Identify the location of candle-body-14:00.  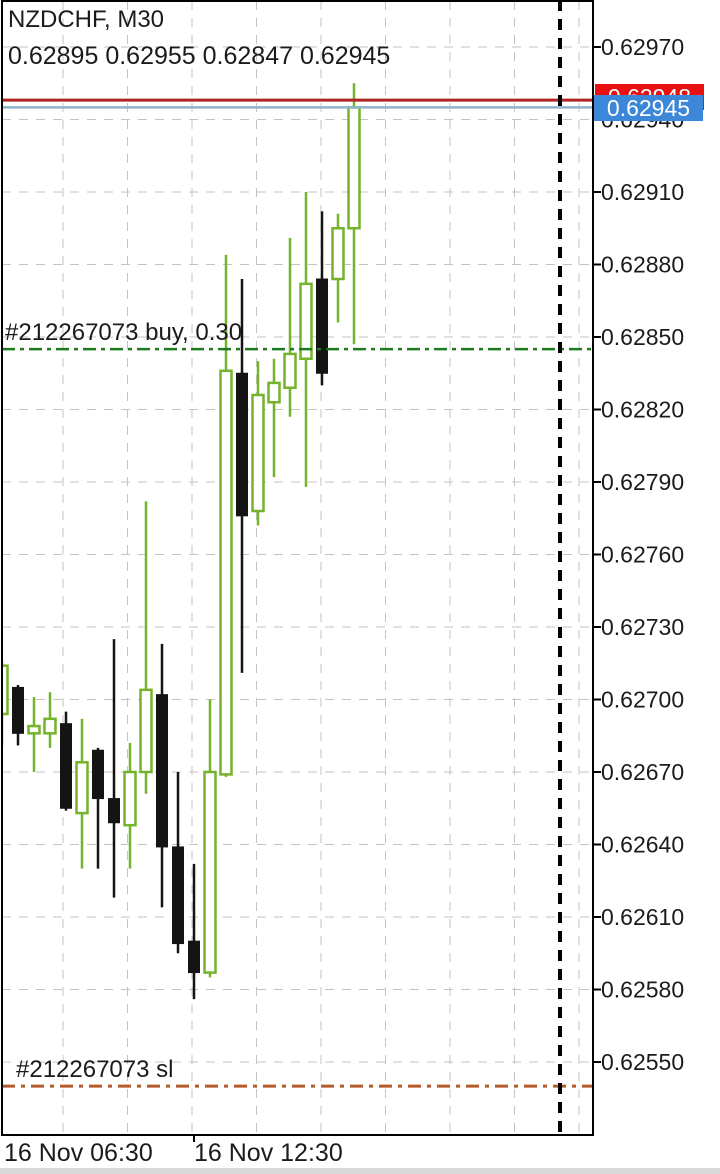
(242, 444).